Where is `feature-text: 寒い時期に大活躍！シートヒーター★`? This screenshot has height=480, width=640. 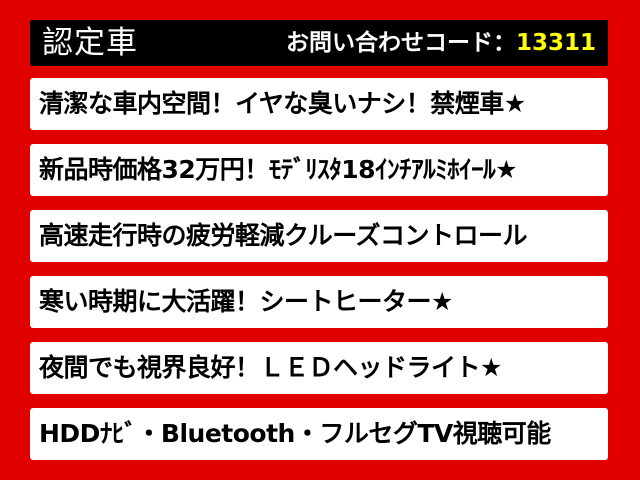
feature-text: 寒い時期に大活躍！シートヒーター★ is located at coordinates (246, 301).